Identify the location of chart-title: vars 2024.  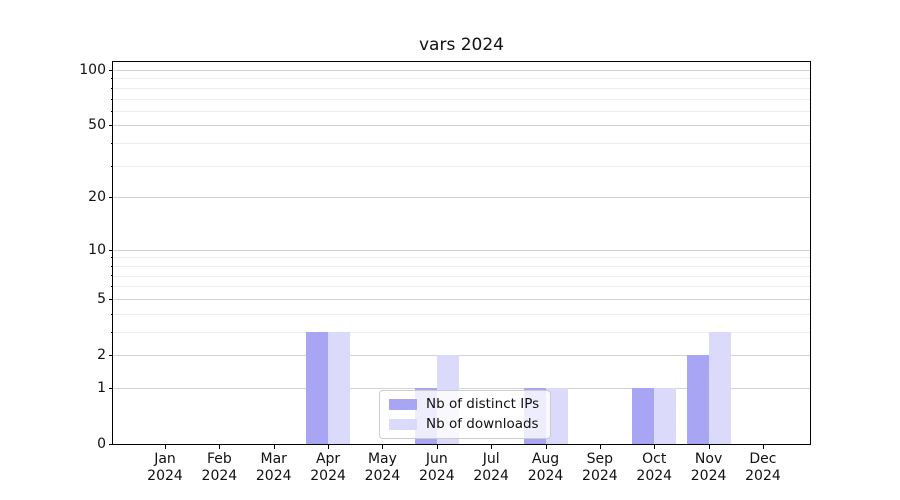
(461, 45).